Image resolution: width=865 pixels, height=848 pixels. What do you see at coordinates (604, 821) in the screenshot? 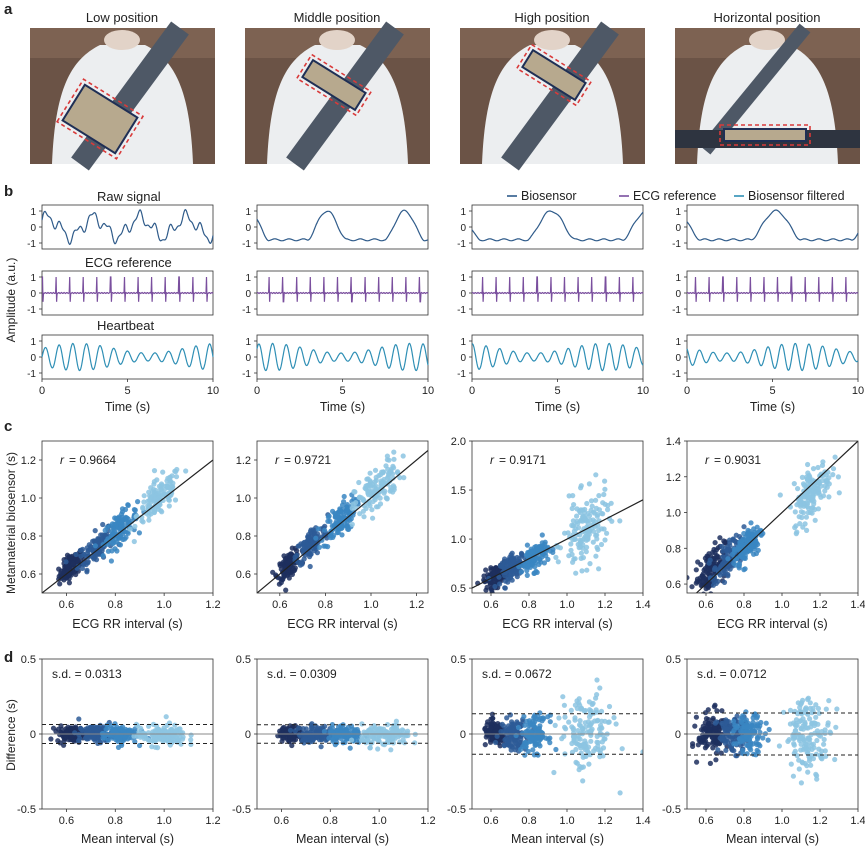
I see `x-tick-label: 1.2` at bounding box center [604, 821].